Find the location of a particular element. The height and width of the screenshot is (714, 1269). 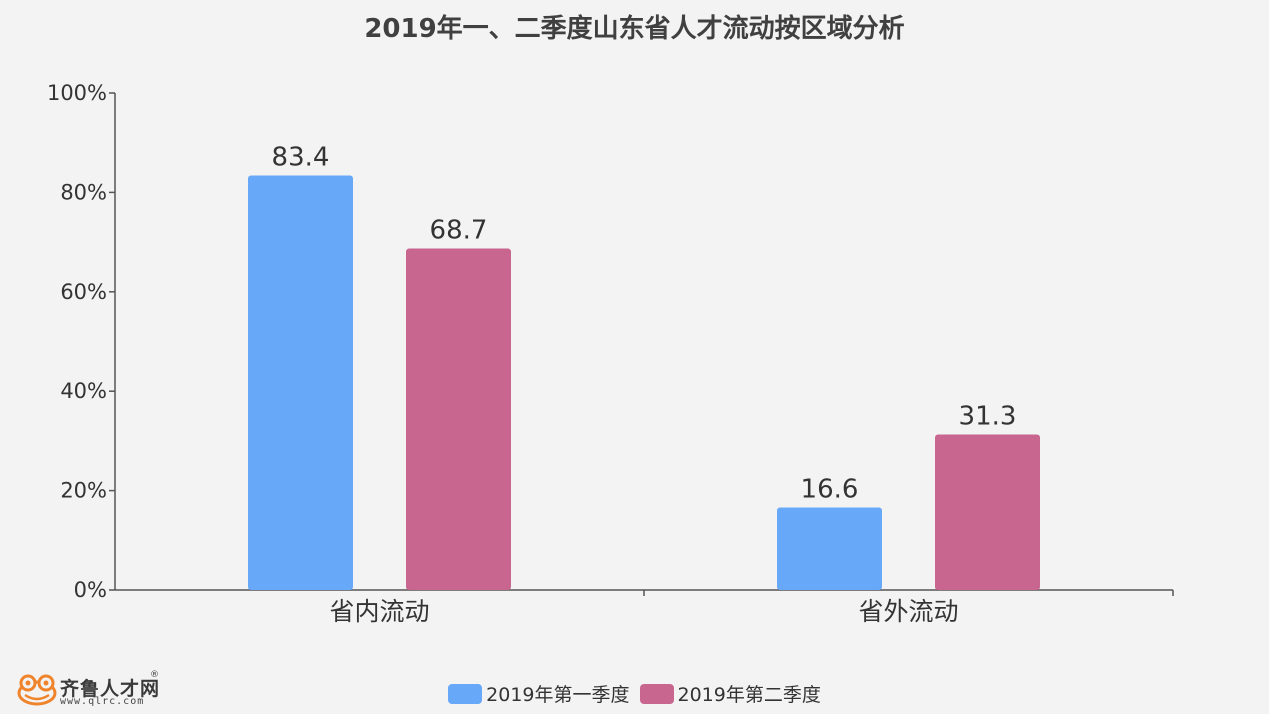

data-label: 31.3 is located at coordinates (988, 416).